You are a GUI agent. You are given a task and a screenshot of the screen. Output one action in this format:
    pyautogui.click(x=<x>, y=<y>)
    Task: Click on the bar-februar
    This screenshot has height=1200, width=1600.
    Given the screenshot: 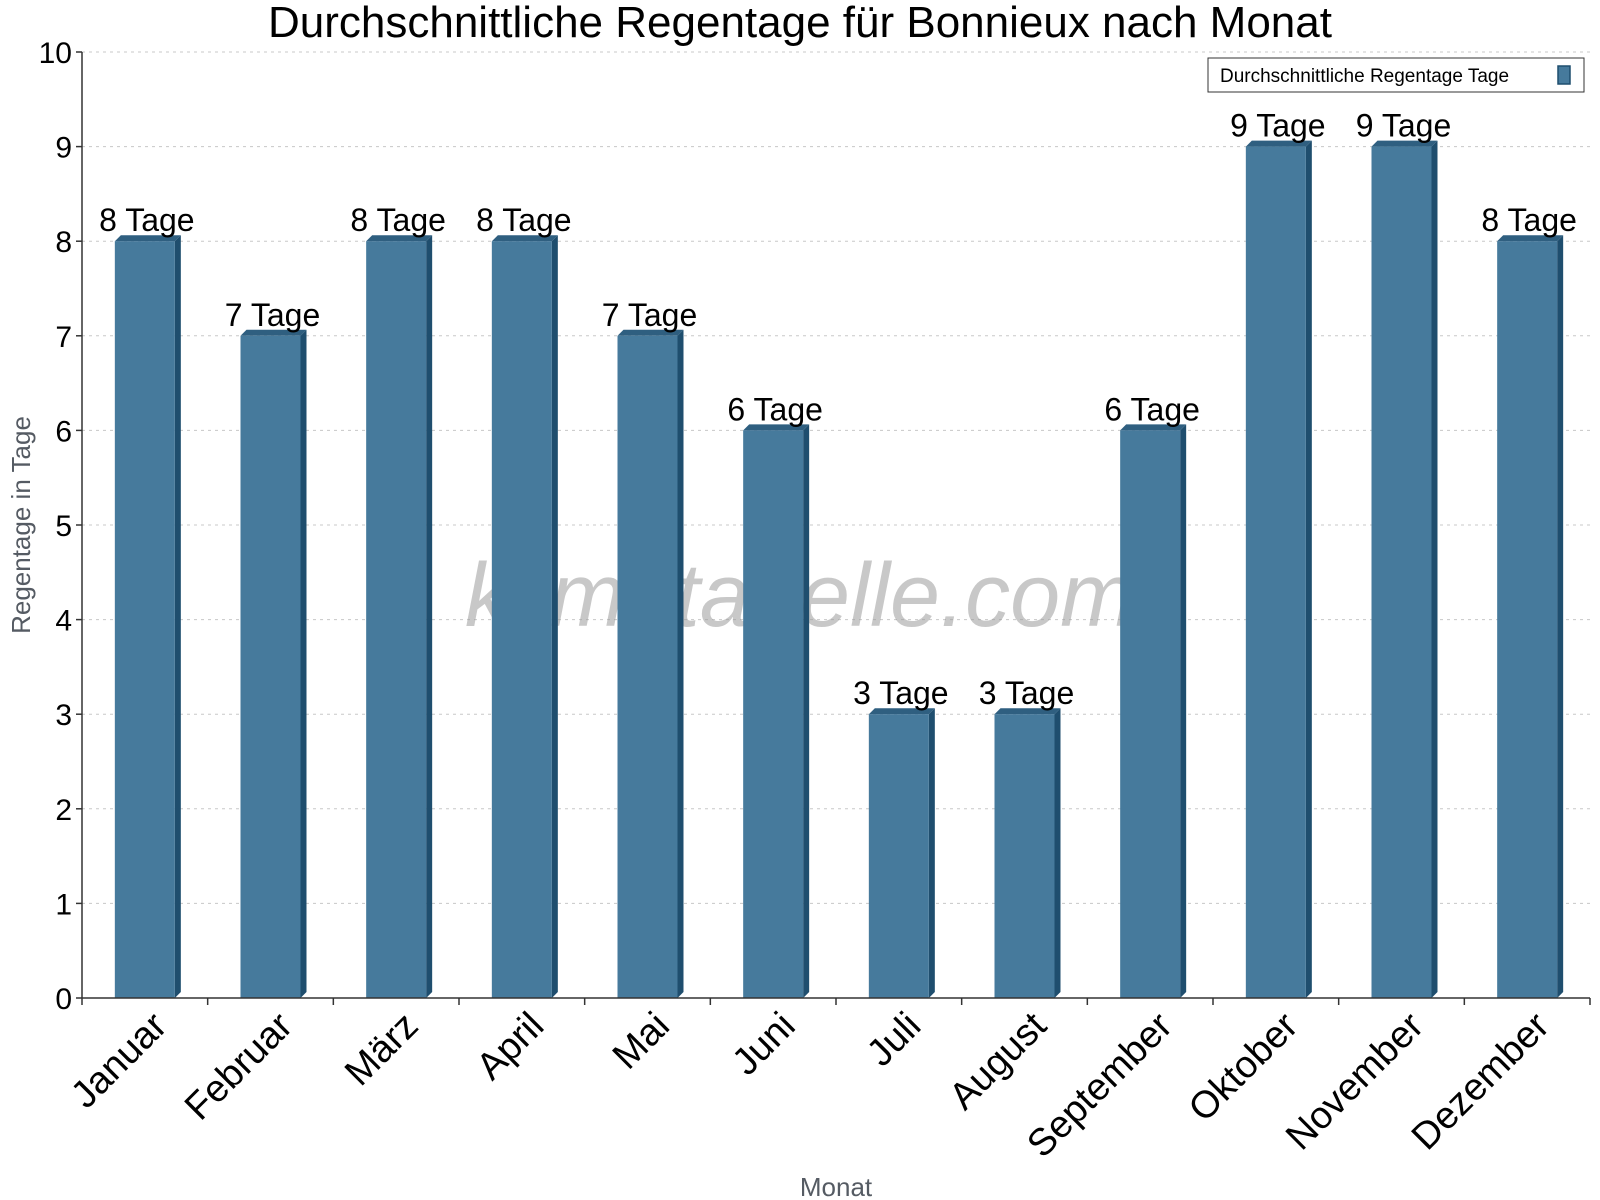 What is the action you would take?
    pyautogui.click(x=273, y=663)
    